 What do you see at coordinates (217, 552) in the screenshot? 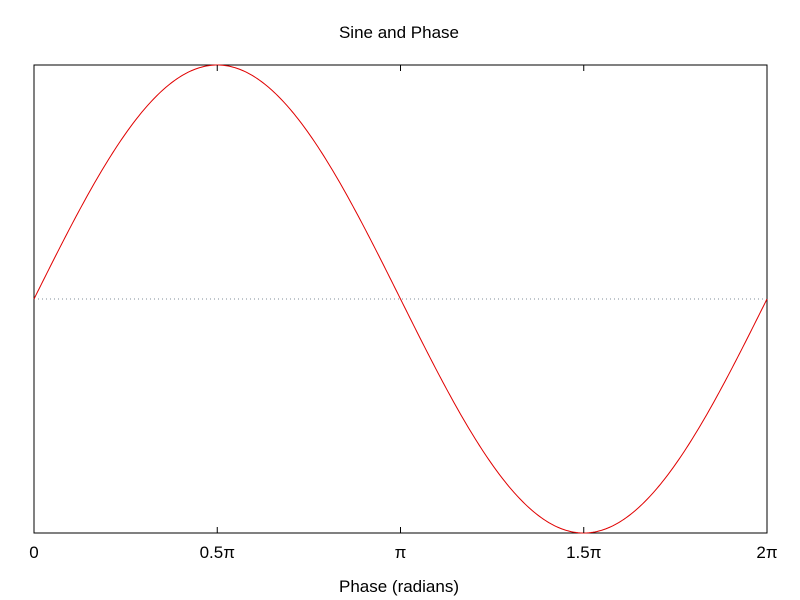
I see `x-tick-label: 0.5π` at bounding box center [217, 552].